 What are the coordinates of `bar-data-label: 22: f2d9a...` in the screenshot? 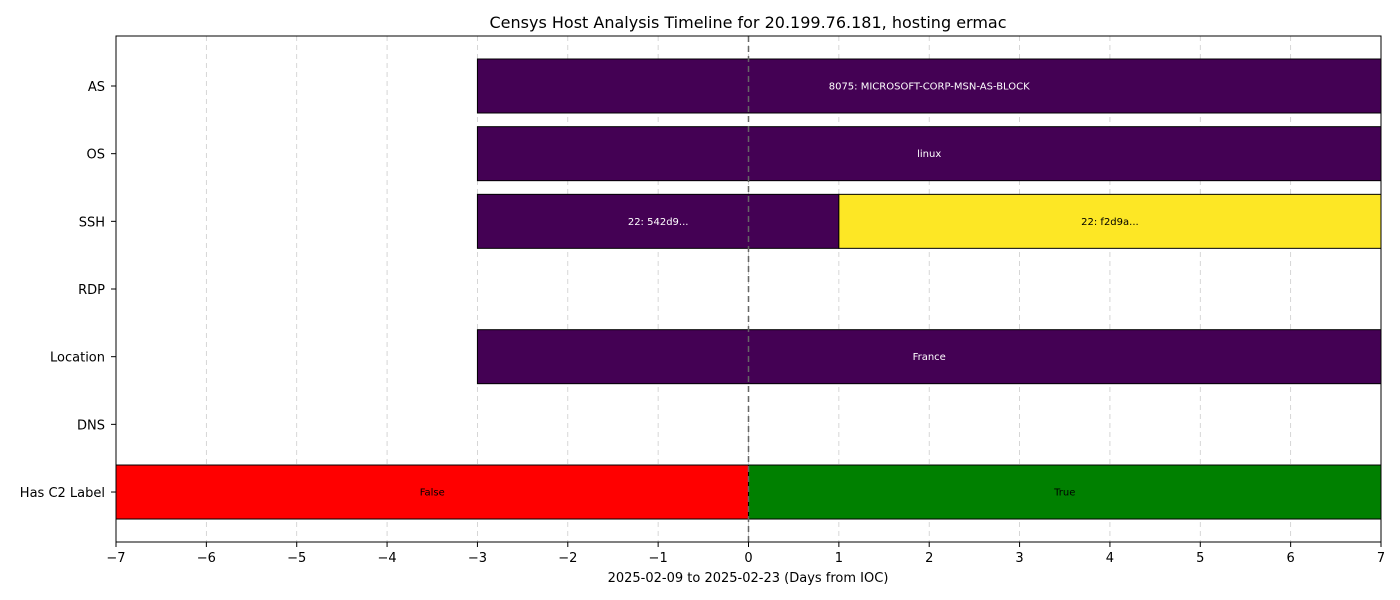 It's located at (1110, 222).